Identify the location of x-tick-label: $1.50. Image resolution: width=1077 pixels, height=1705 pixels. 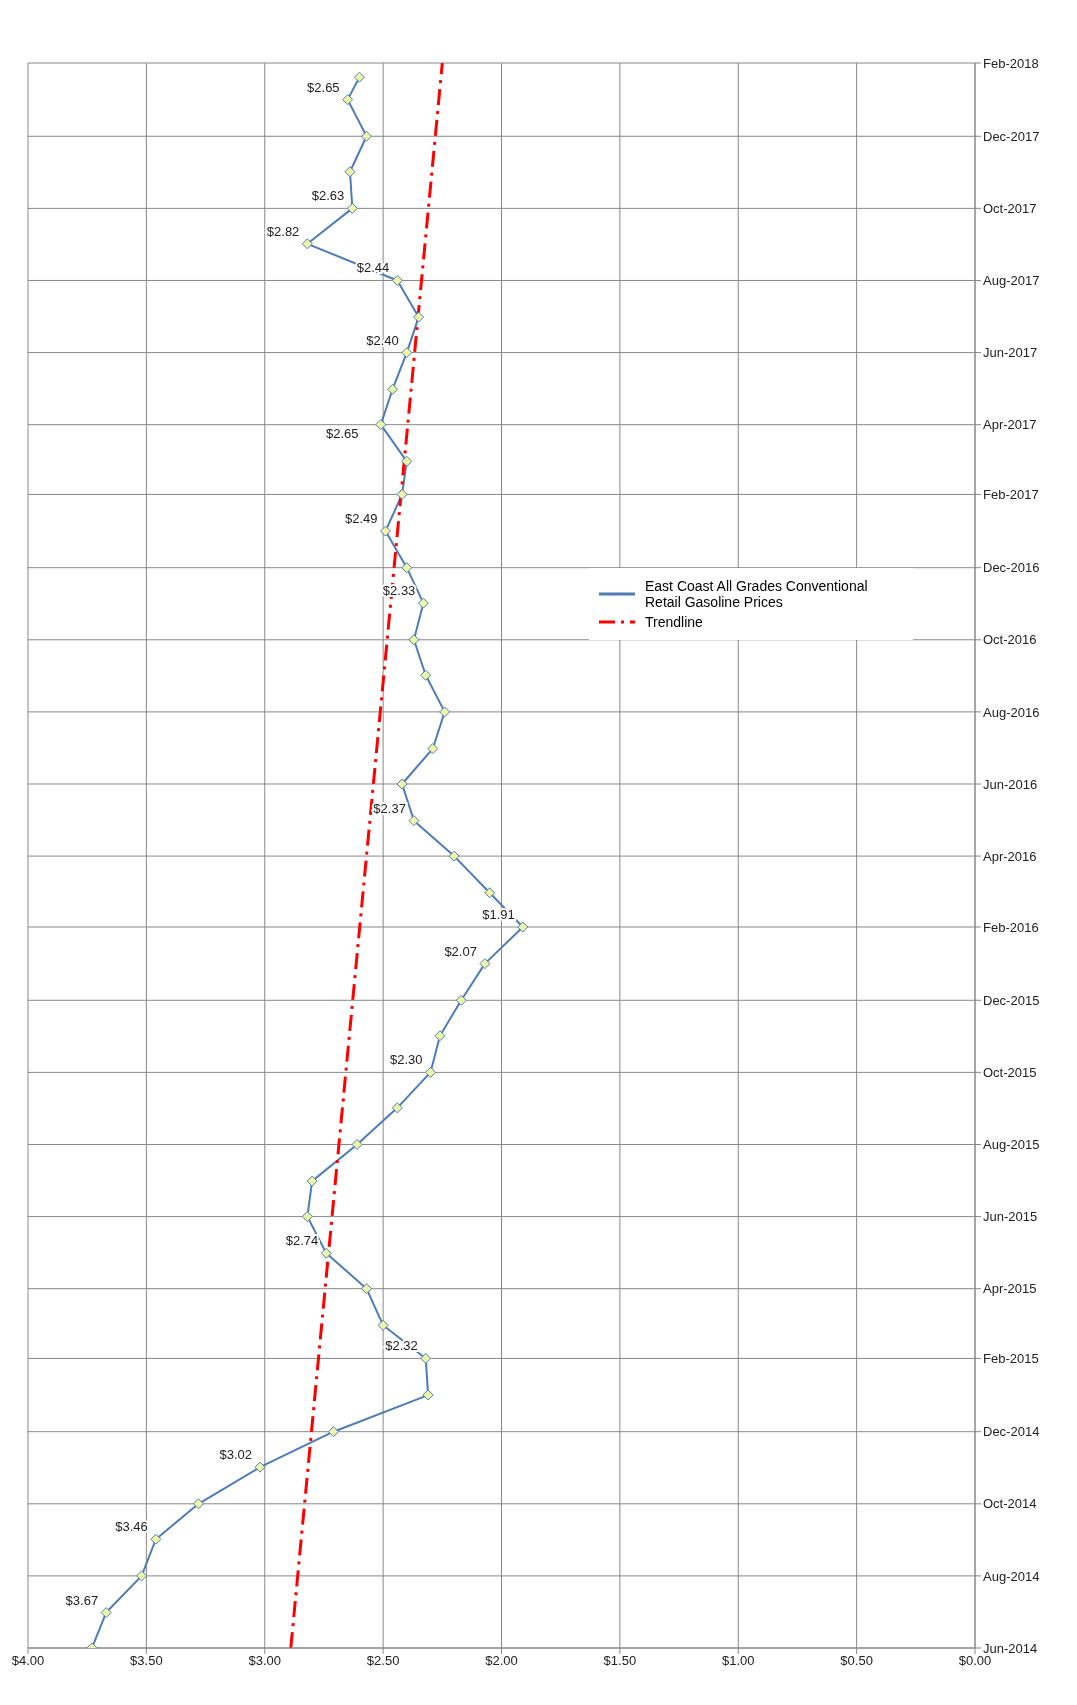
(620, 1661).